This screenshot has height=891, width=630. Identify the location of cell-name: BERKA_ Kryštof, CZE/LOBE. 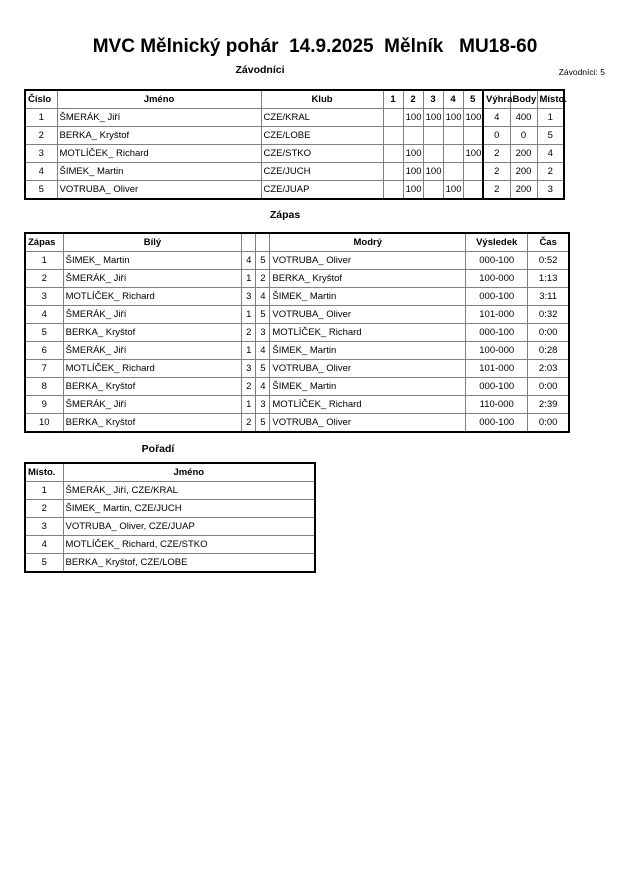
(189, 563).